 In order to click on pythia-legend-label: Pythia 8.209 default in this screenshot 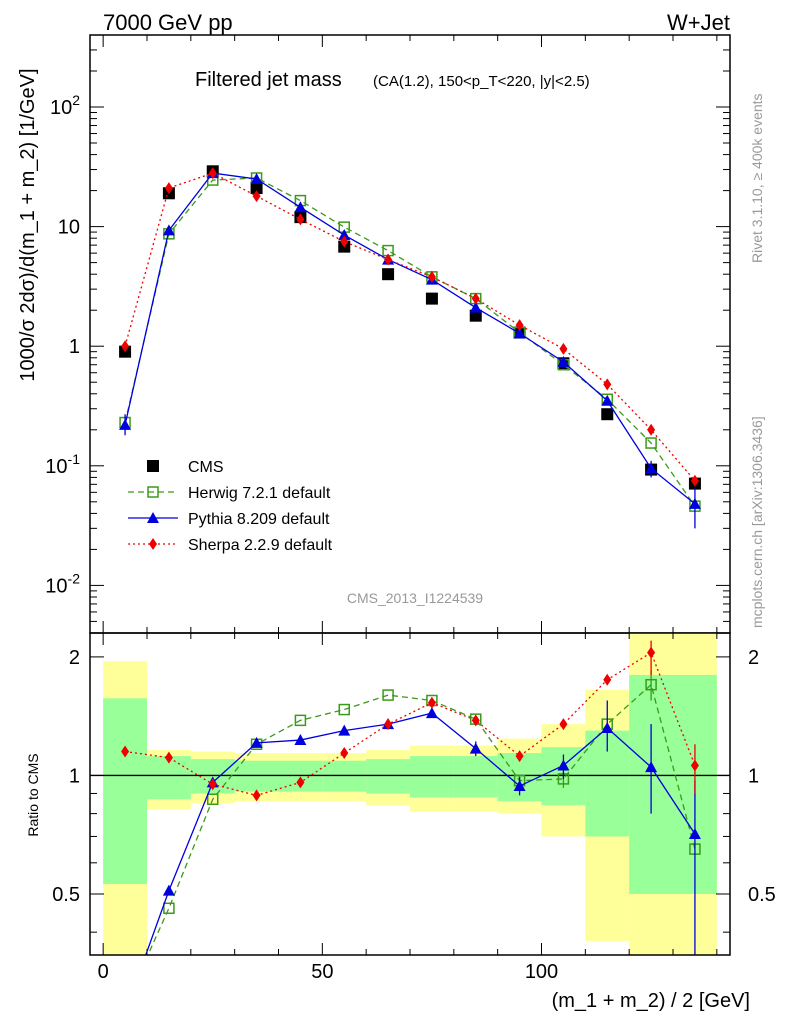, I will do `click(259, 519)`.